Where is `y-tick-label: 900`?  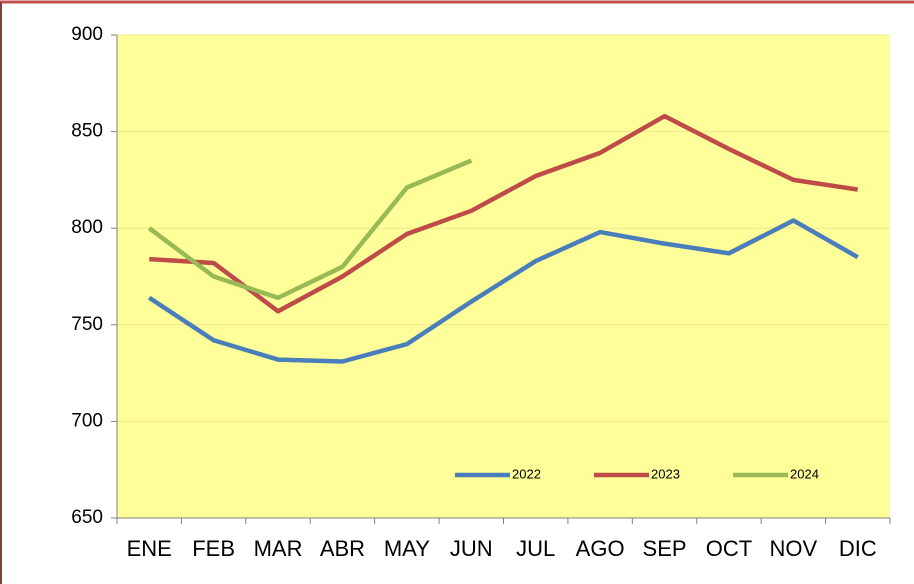
y-tick-label: 900 is located at coordinates (87, 34).